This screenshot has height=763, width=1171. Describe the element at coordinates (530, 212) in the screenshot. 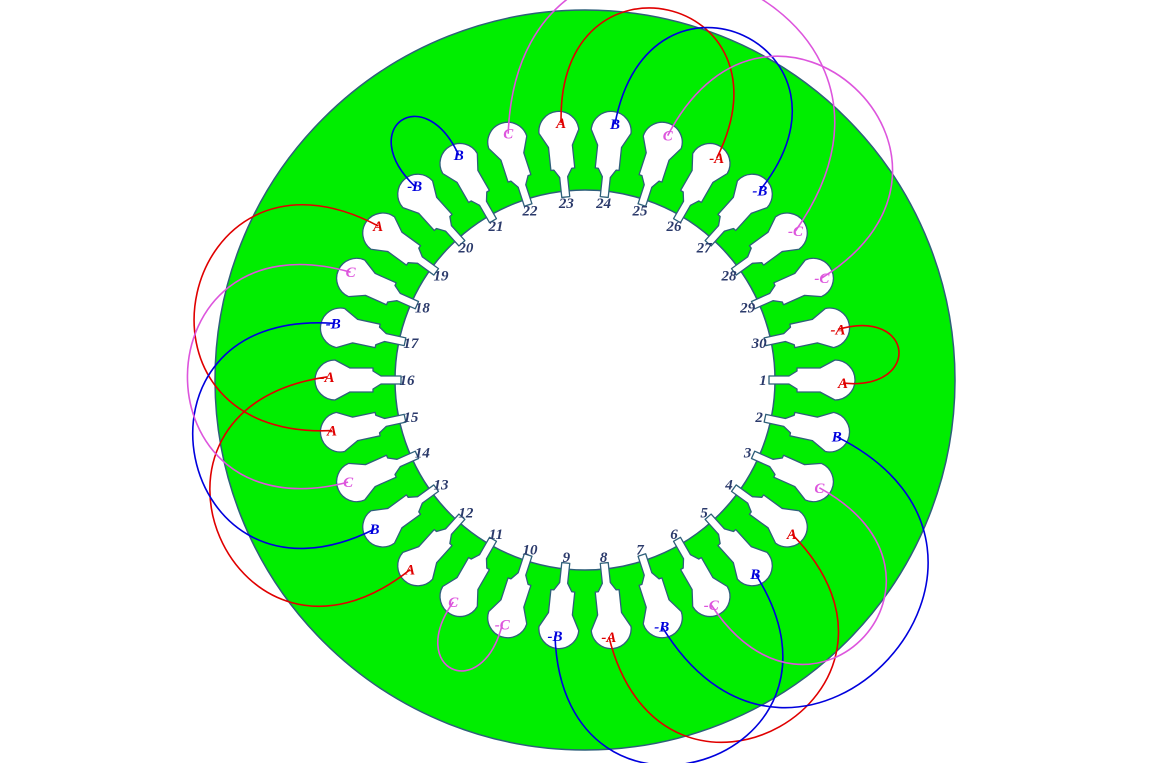

I see `slot-number: 22` at that location.